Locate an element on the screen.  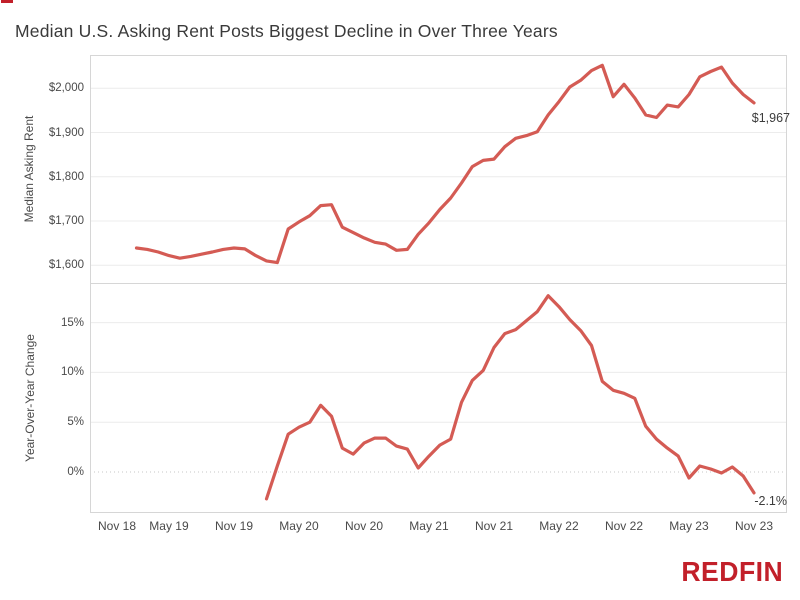
y-tick-label: $1,900 is located at coordinates (66, 132).